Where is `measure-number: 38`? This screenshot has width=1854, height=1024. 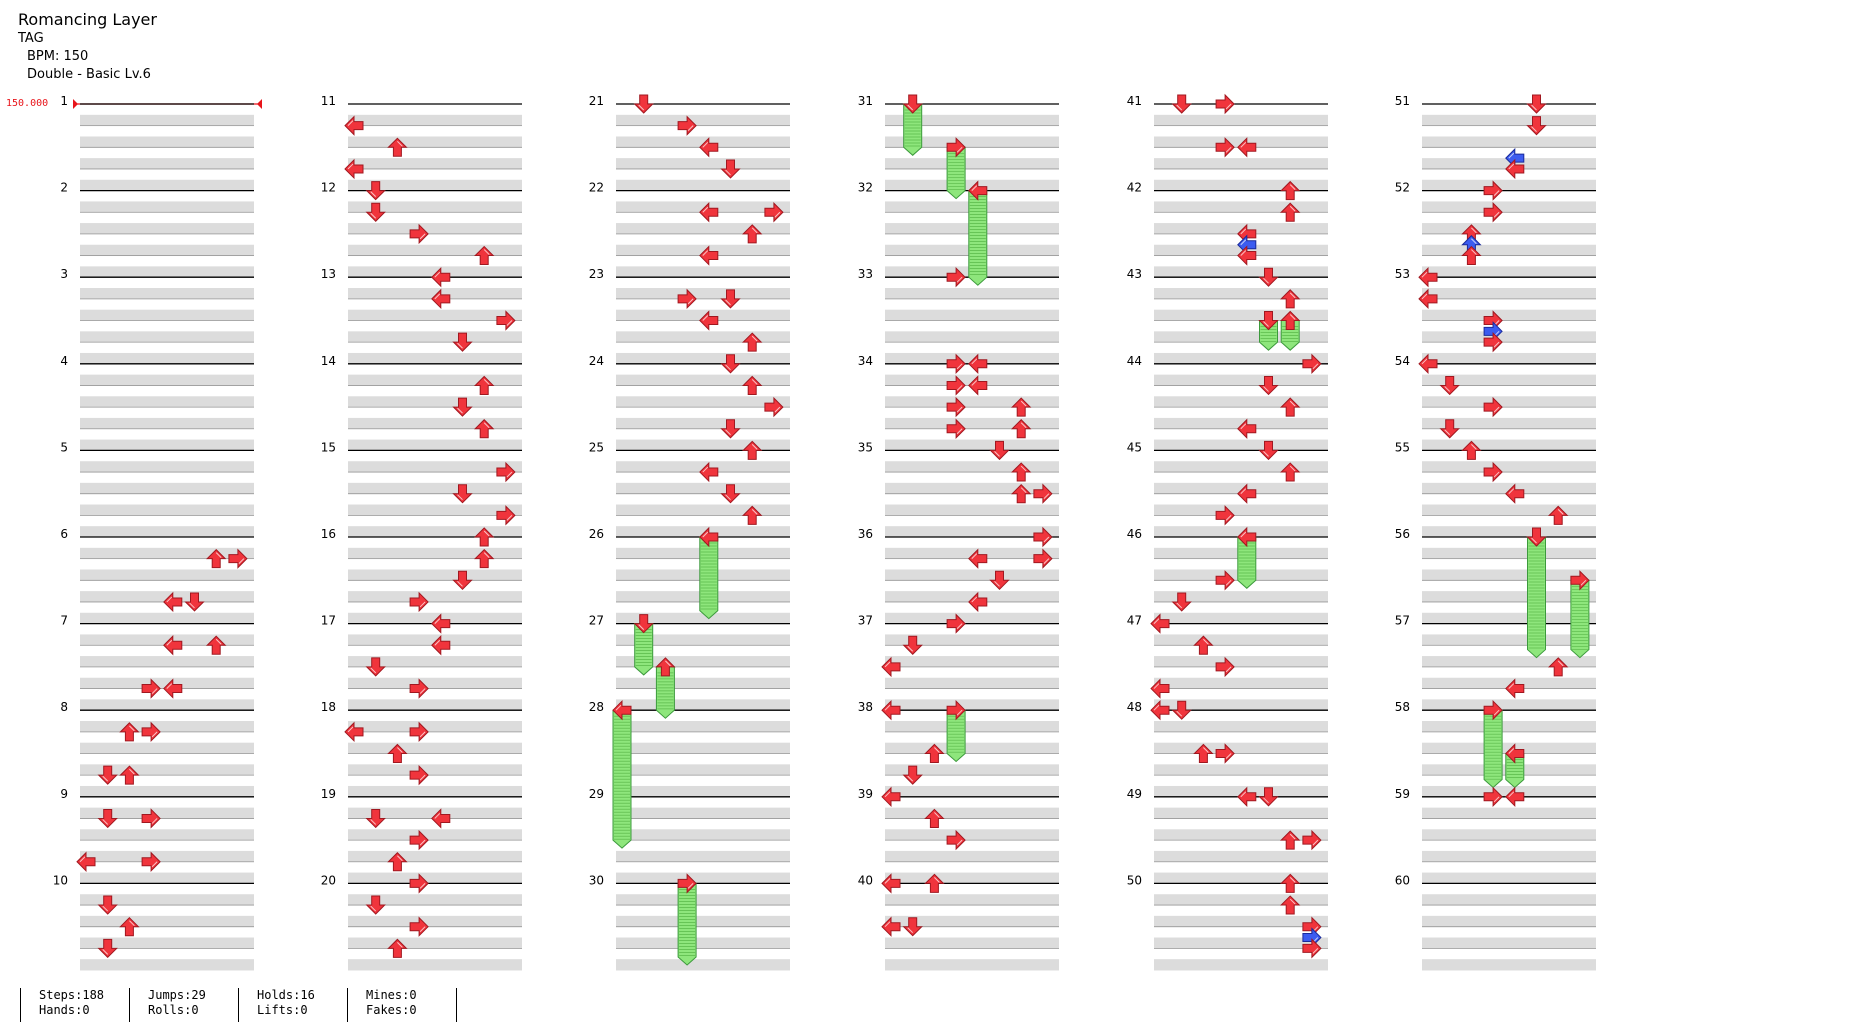
measure-number: 38 is located at coordinates (865, 707).